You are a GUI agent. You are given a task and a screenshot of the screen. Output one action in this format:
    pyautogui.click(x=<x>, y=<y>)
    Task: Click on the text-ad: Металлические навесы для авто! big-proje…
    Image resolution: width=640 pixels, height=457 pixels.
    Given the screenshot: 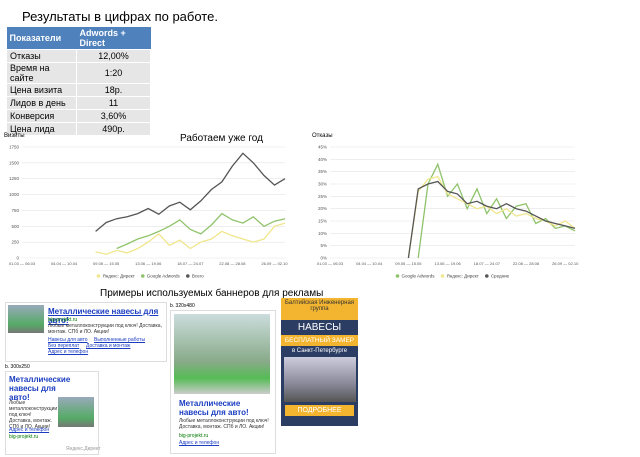 What is the action you would take?
    pyautogui.click(x=86, y=332)
    